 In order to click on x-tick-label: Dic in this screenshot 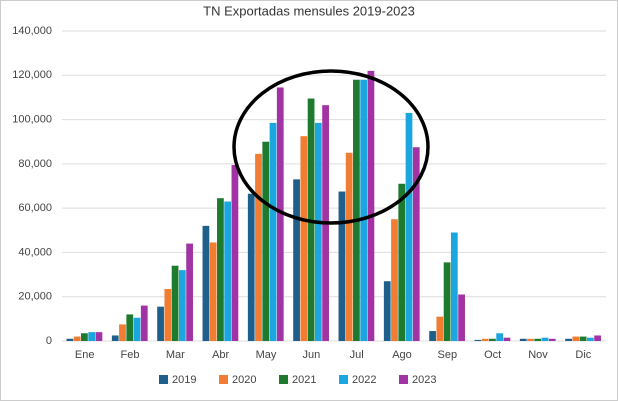, I will do `click(583, 355)`.